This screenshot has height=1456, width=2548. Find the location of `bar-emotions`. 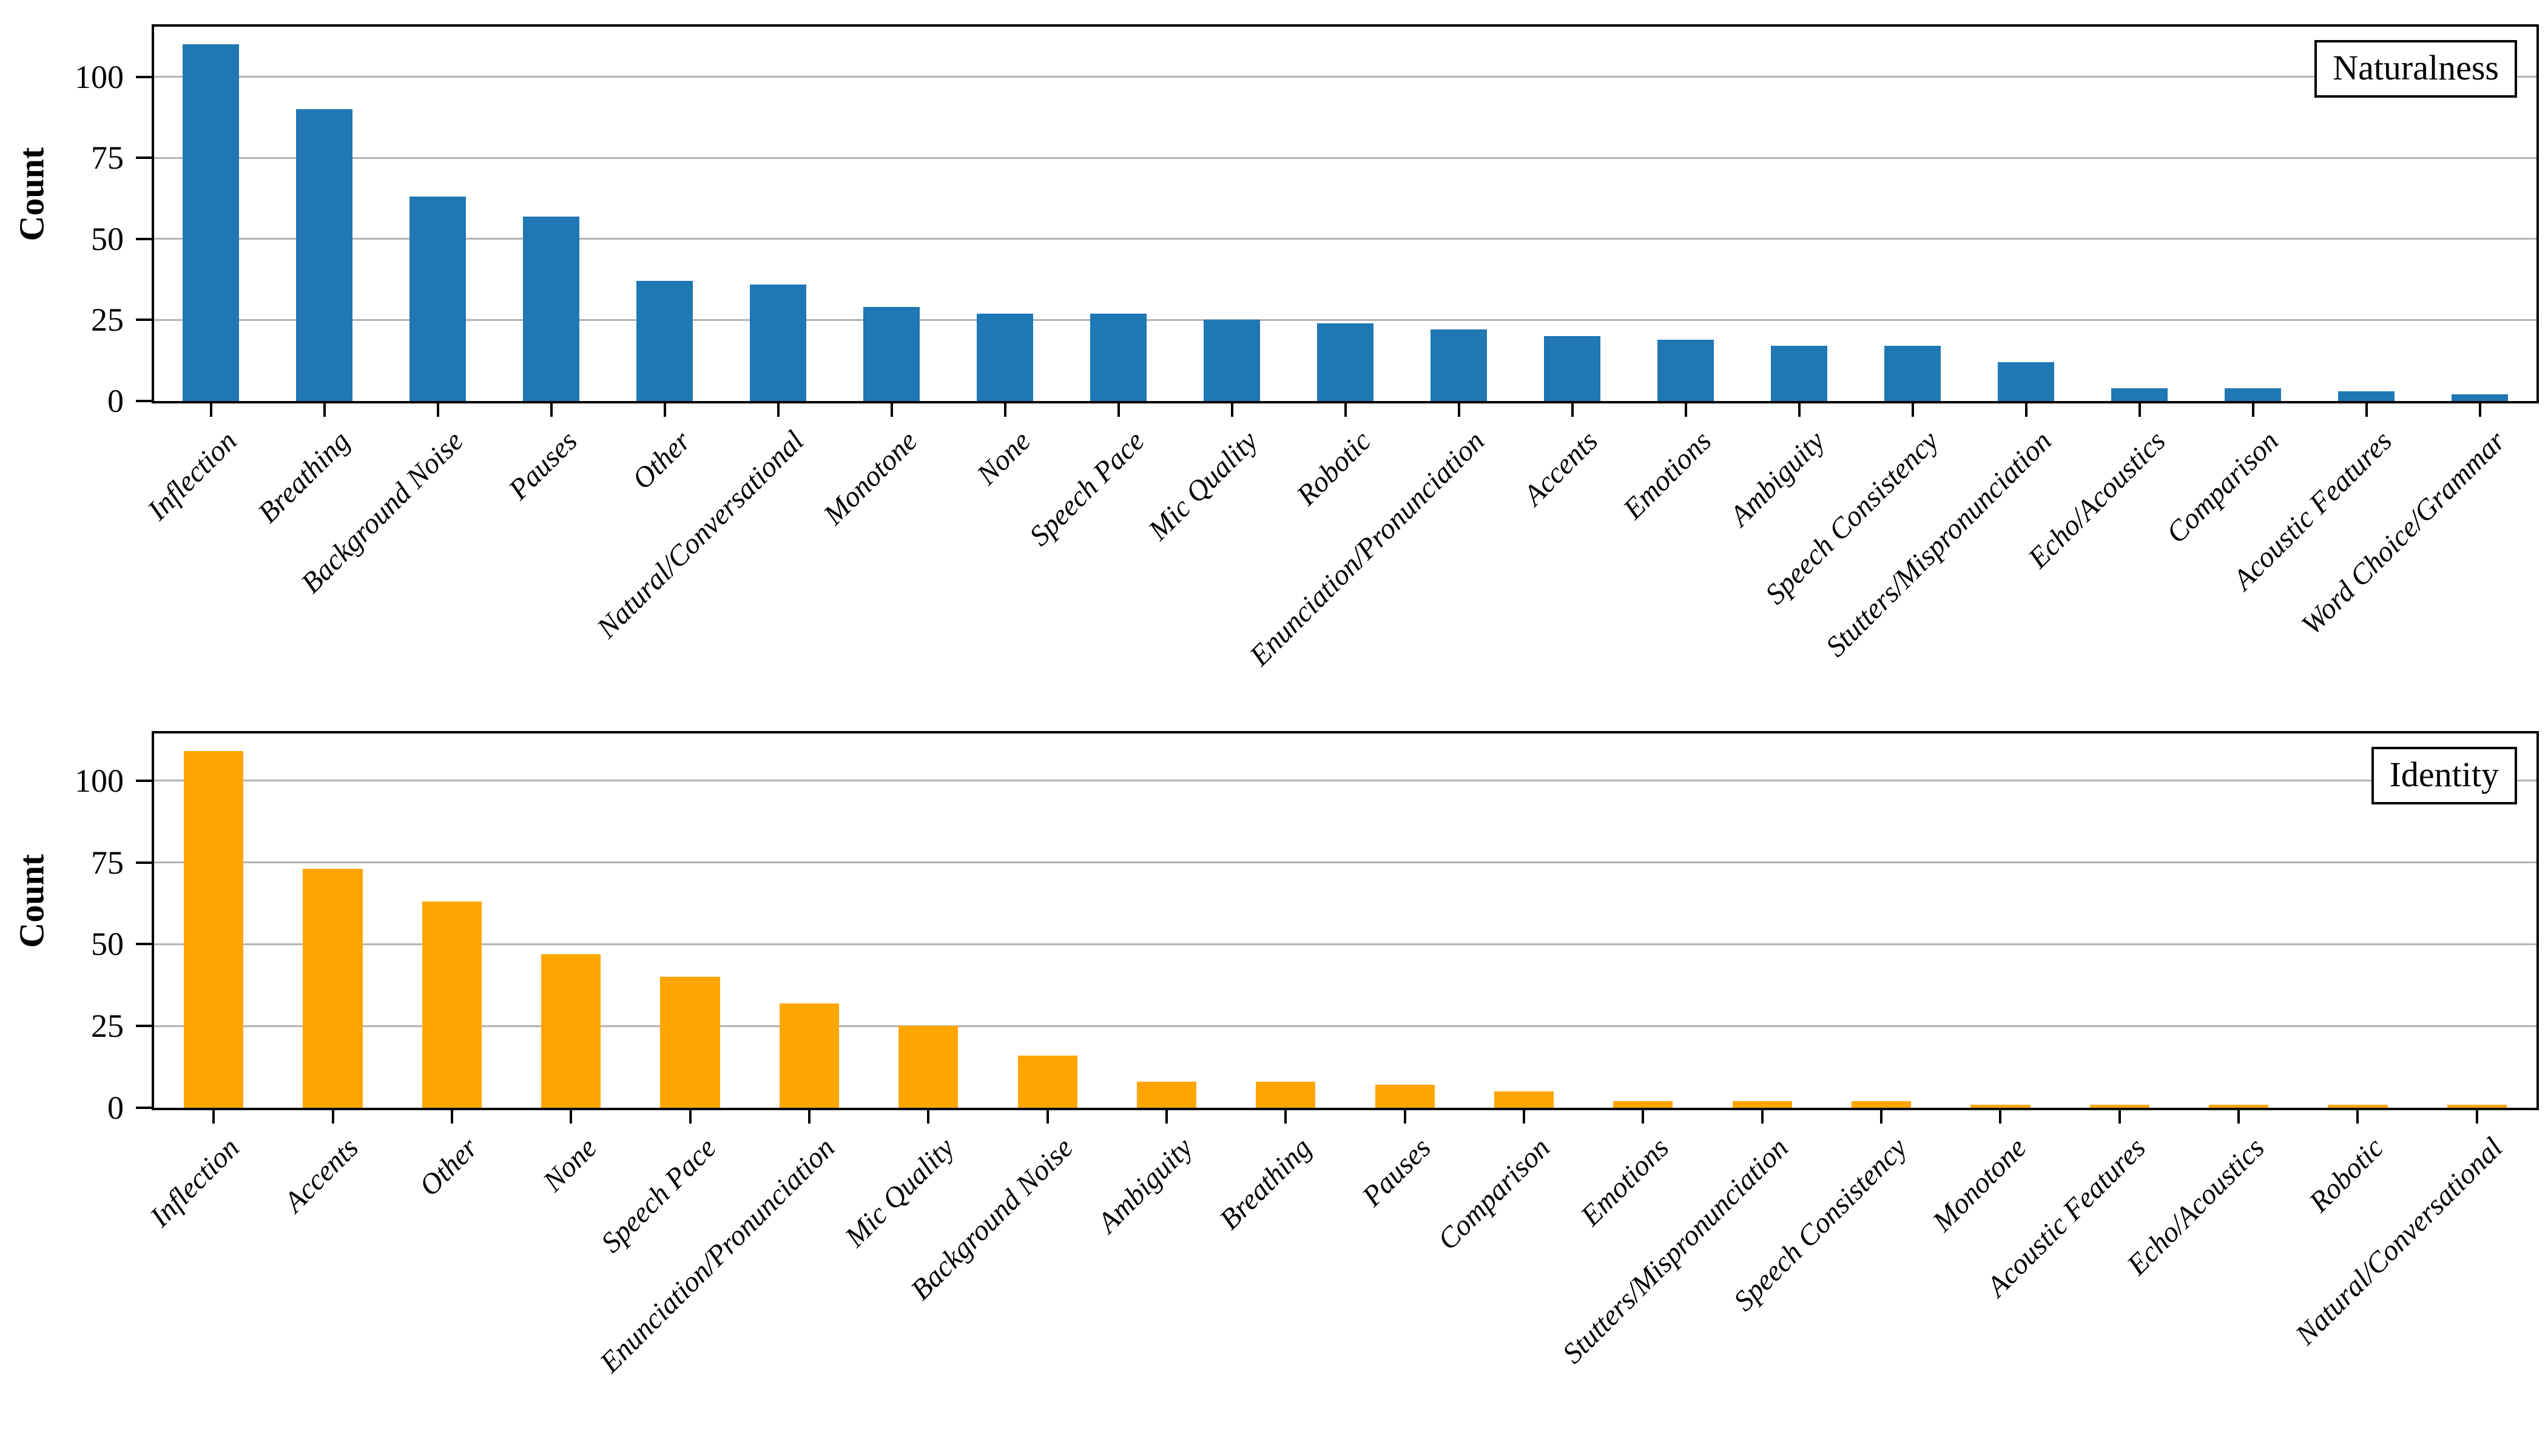

bar-emotions is located at coordinates (1643, 1104).